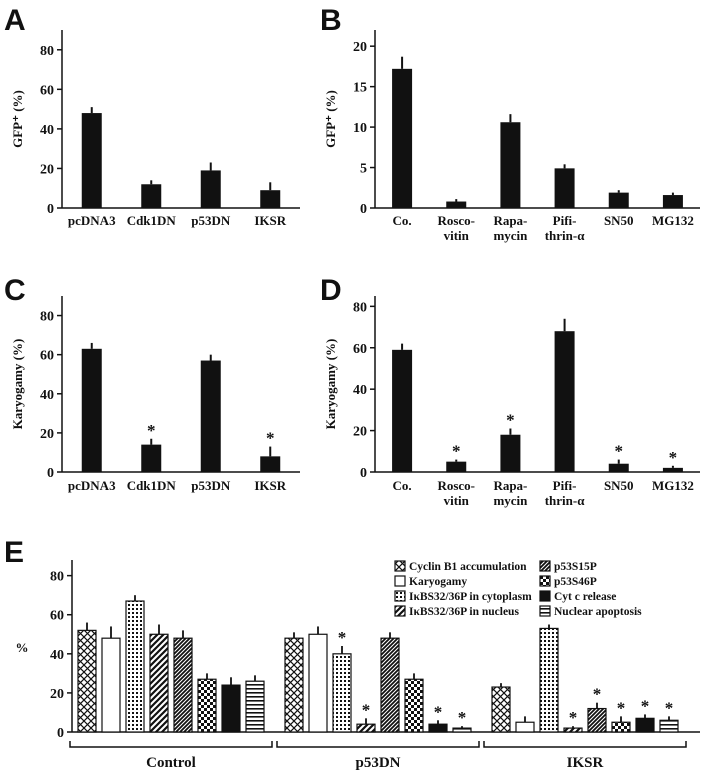 The image size is (709, 774). Describe the element at coordinates (22, 647) in the screenshot. I see `y-axis-label: %` at that location.